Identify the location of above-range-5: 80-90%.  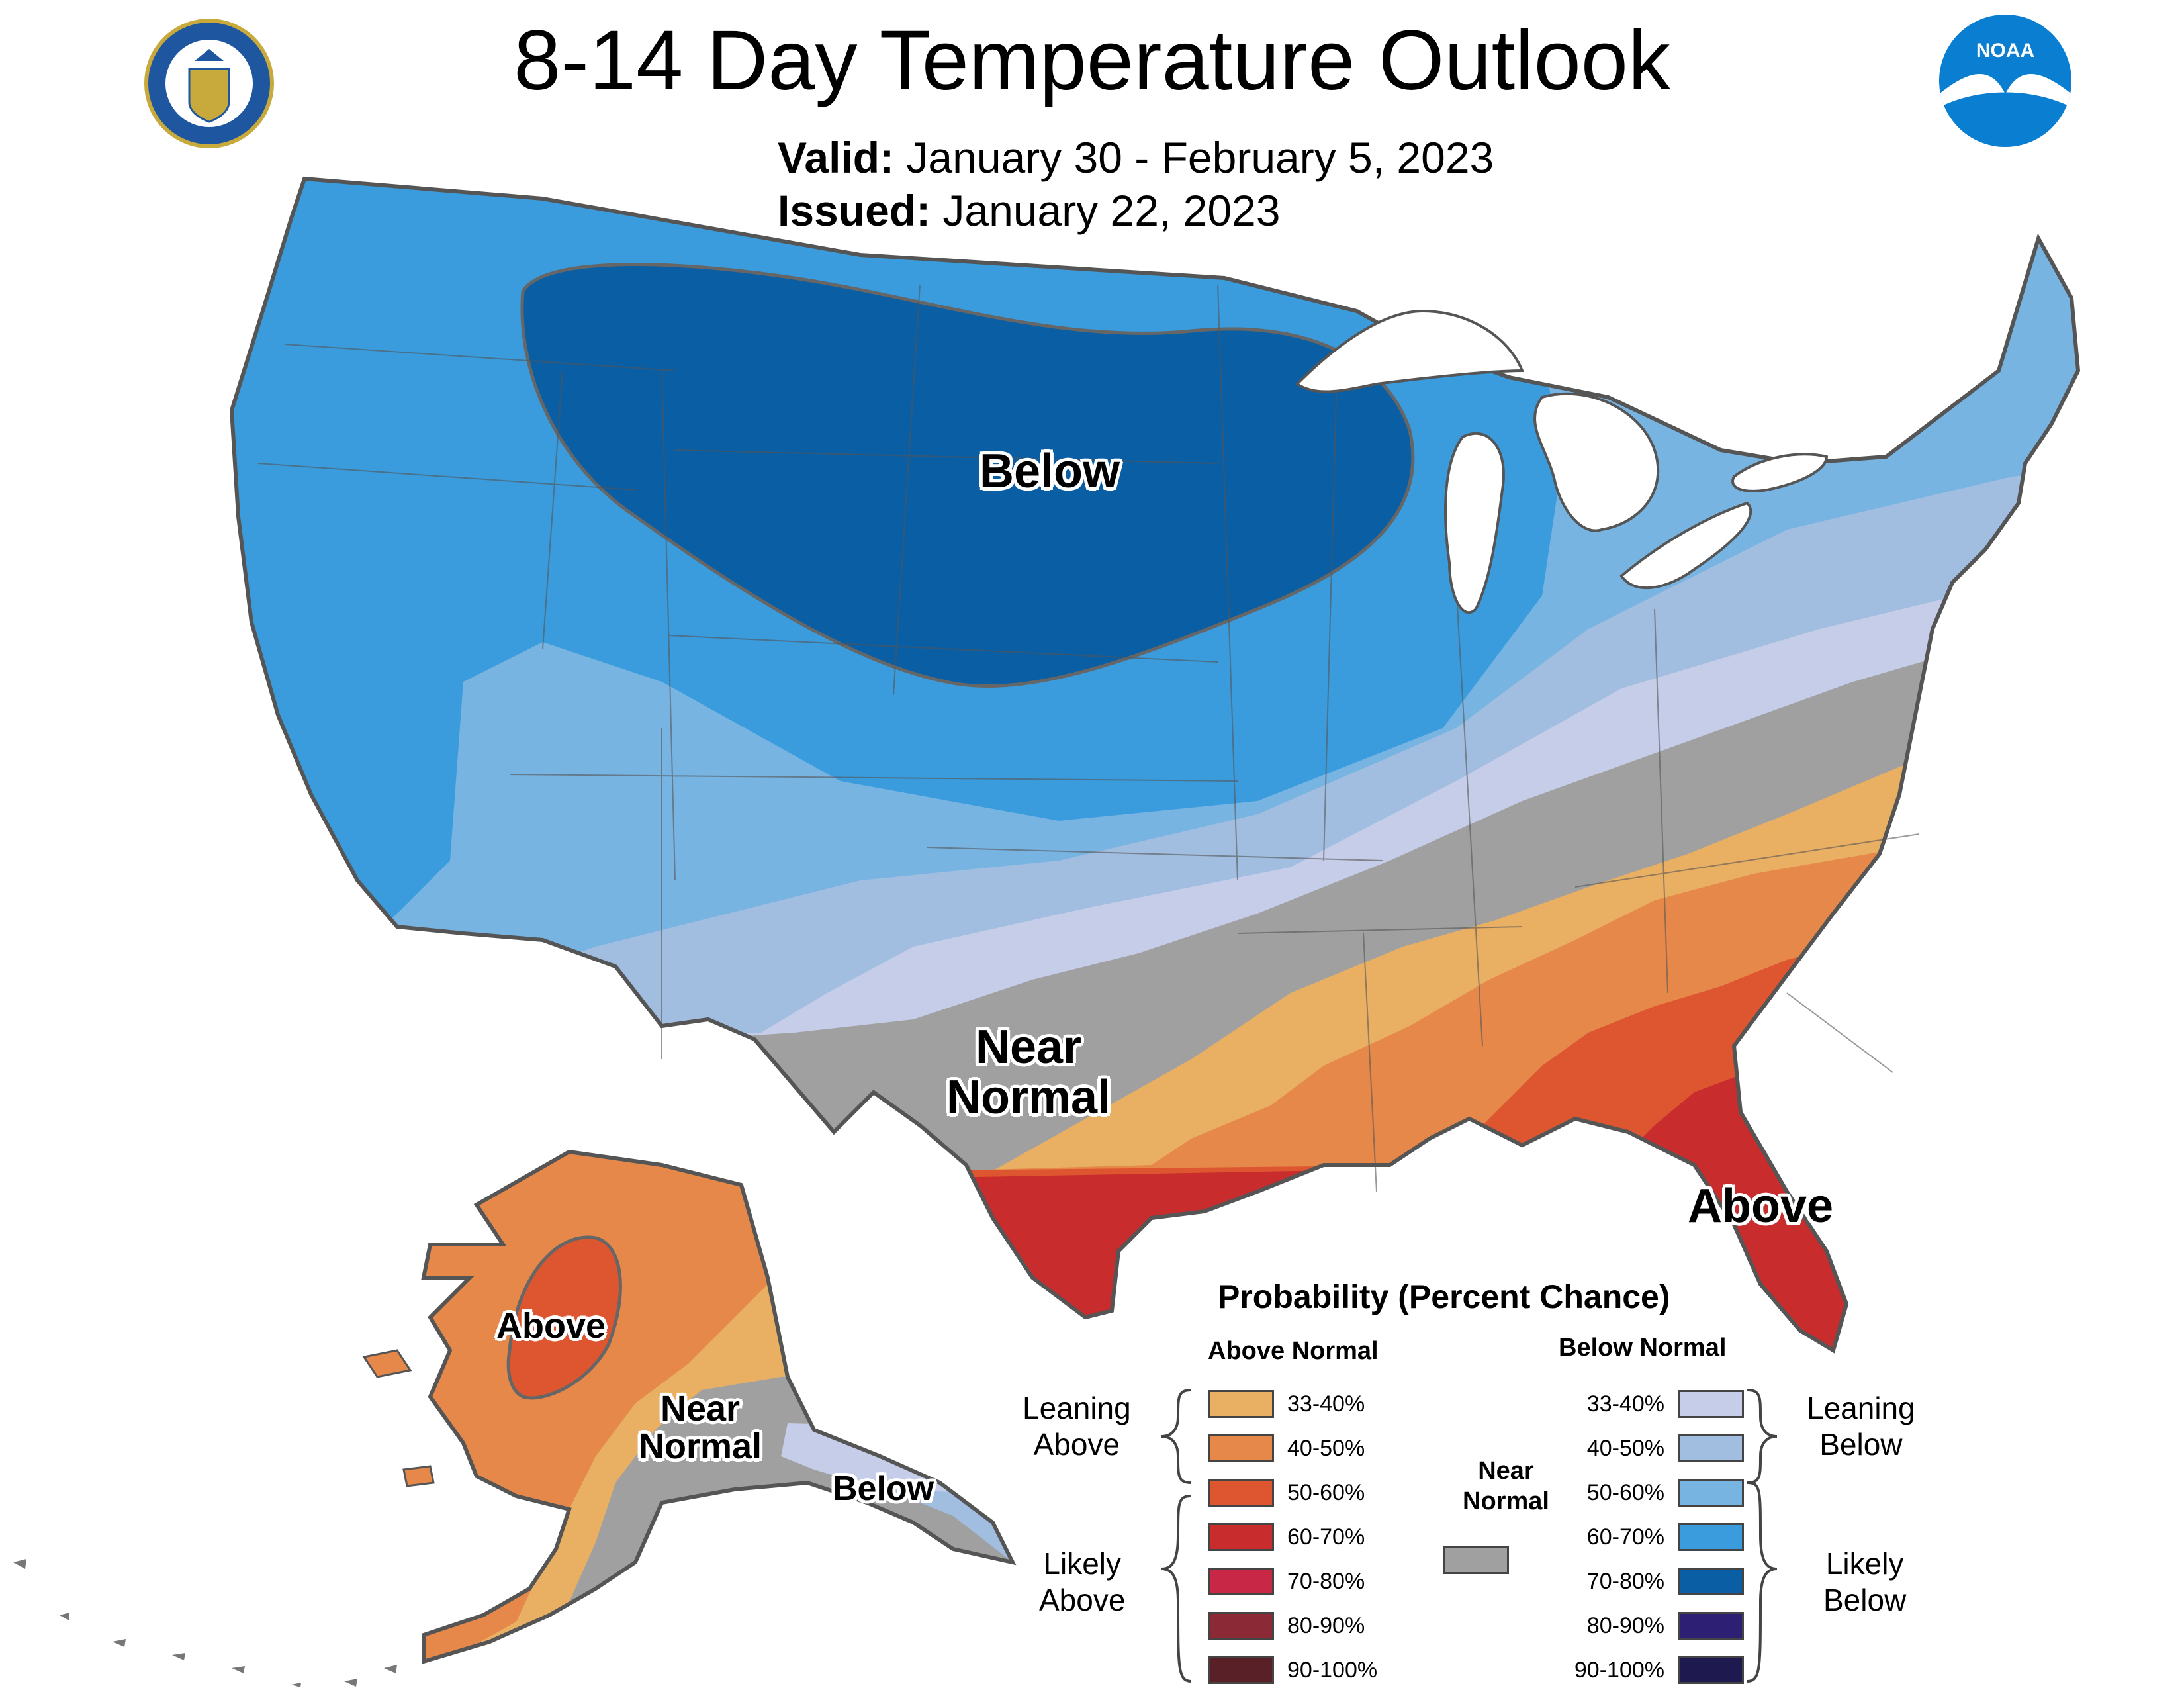
(1326, 1625).